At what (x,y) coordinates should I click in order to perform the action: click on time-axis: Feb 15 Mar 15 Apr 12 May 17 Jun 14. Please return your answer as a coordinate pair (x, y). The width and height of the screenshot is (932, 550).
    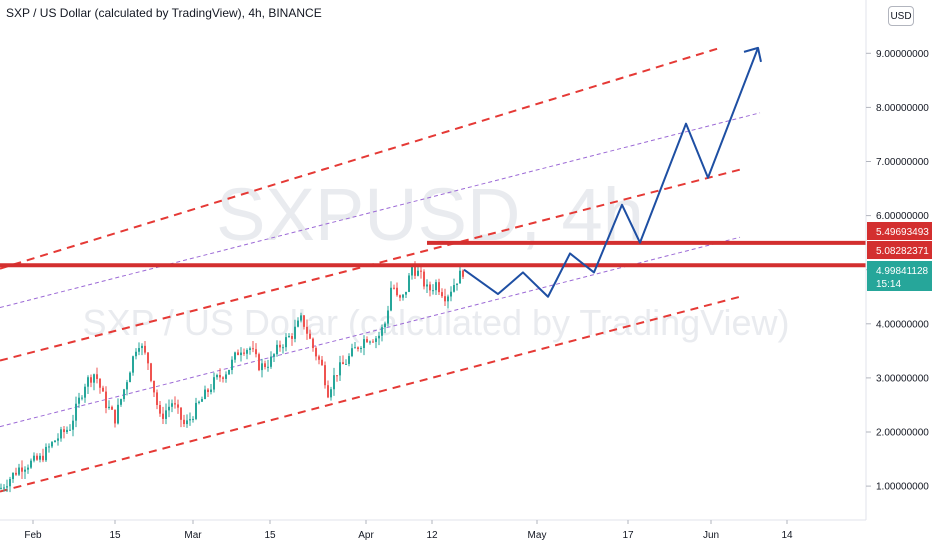
    Looking at the image, I should click on (408, 530).